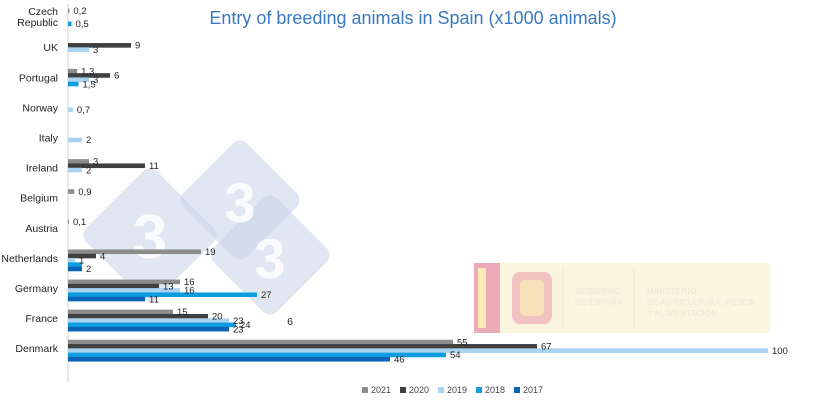 The width and height of the screenshot is (820, 402). Describe the element at coordinates (533, 390) in the screenshot. I see `legend-label-2017: 2017` at that location.